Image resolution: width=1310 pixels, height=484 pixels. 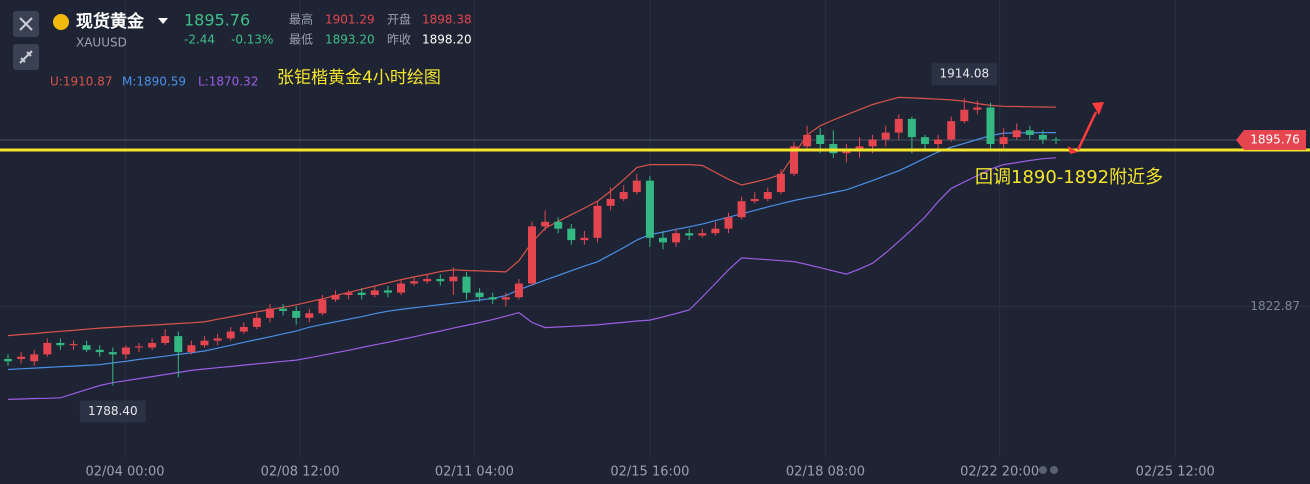 I want to click on x-tick-label: 02/18 08:00, so click(x=825, y=472).